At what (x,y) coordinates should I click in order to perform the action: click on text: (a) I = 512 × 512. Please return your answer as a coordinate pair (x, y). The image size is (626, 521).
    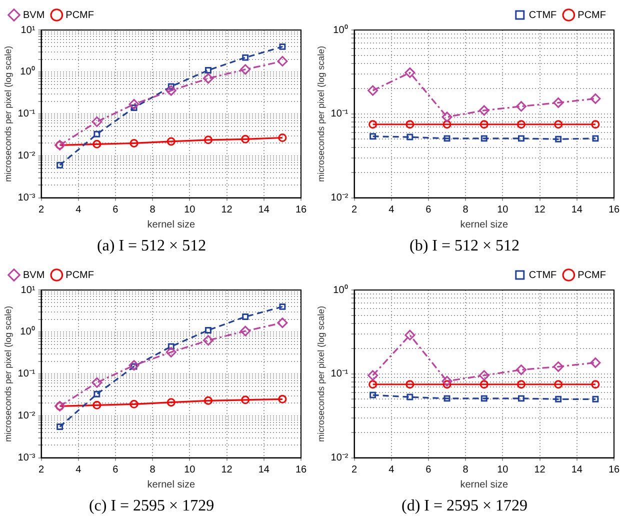
    Looking at the image, I should click on (151, 246).